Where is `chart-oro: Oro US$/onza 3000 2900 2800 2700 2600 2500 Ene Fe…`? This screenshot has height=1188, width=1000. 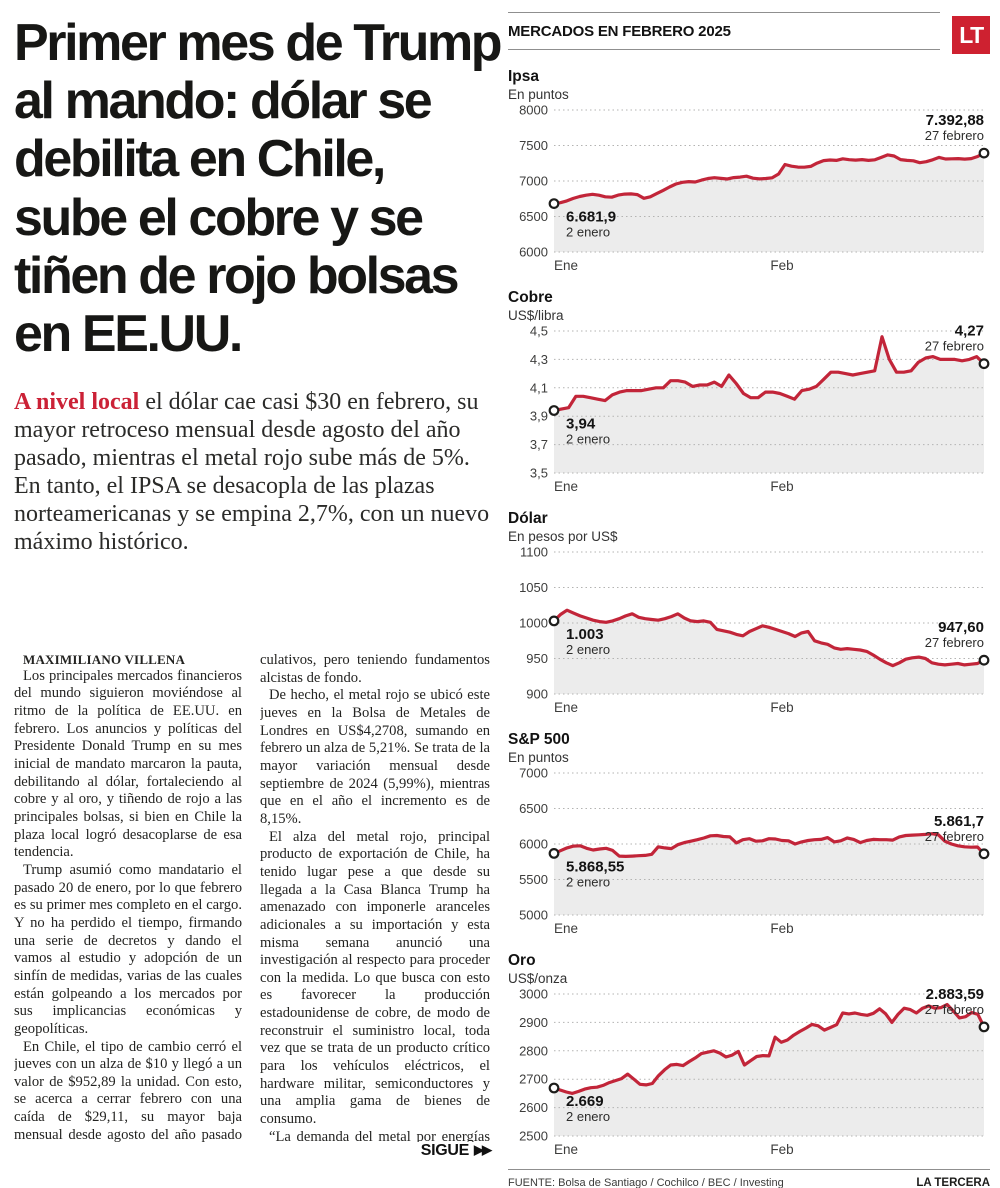 chart-oro: Oro US$/onza 3000 2900 2800 2700 2600 2500 Ene Fe… is located at coordinates (749, 1055).